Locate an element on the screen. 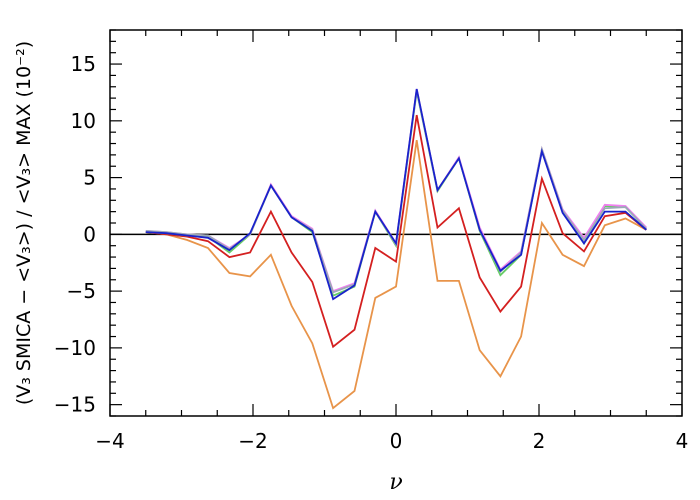 This screenshot has height=500, width=700. x-axis-label: ν is located at coordinates (395, 482).